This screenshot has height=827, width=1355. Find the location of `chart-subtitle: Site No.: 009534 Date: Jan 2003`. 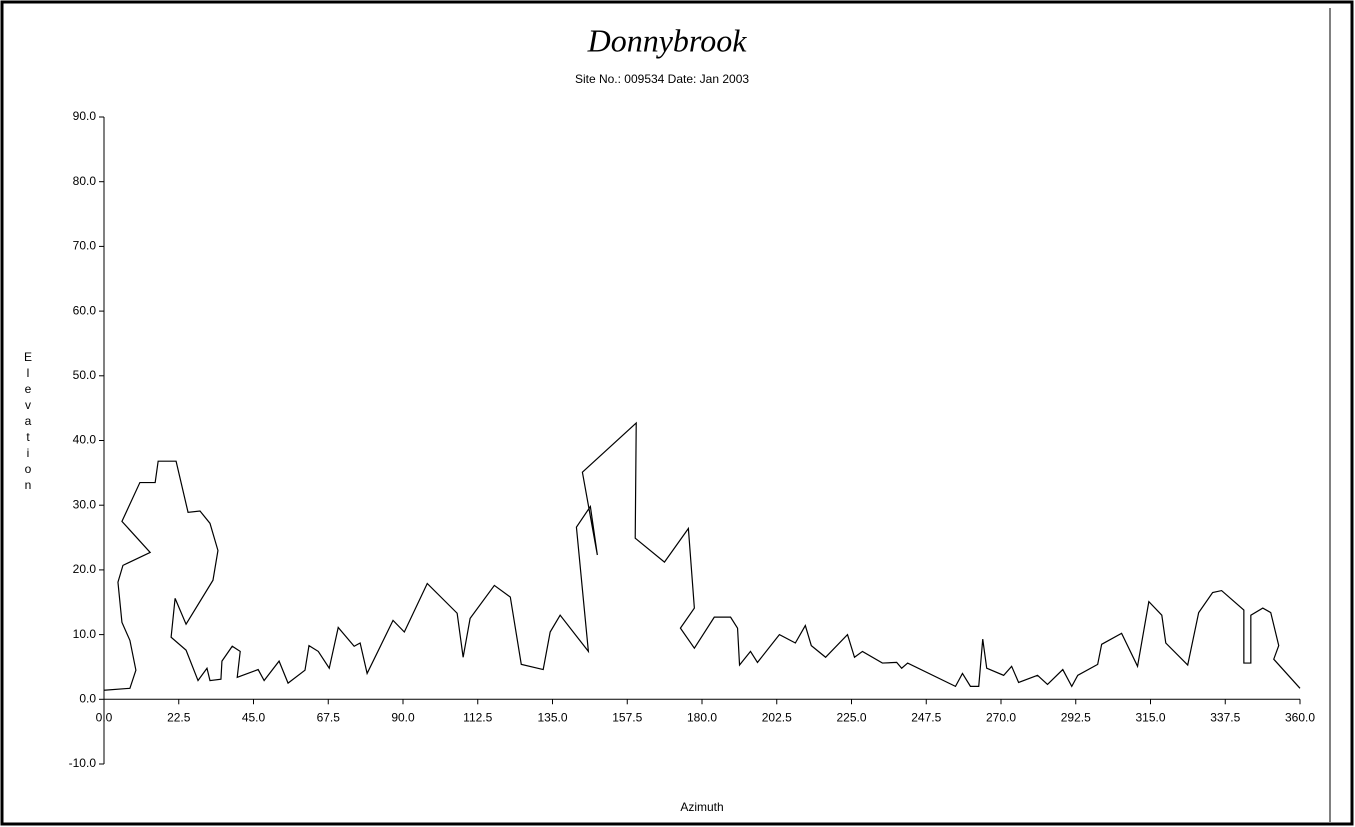

chart-subtitle: Site No.: 009534 Date: Jan 2003 is located at coordinates (662, 79).